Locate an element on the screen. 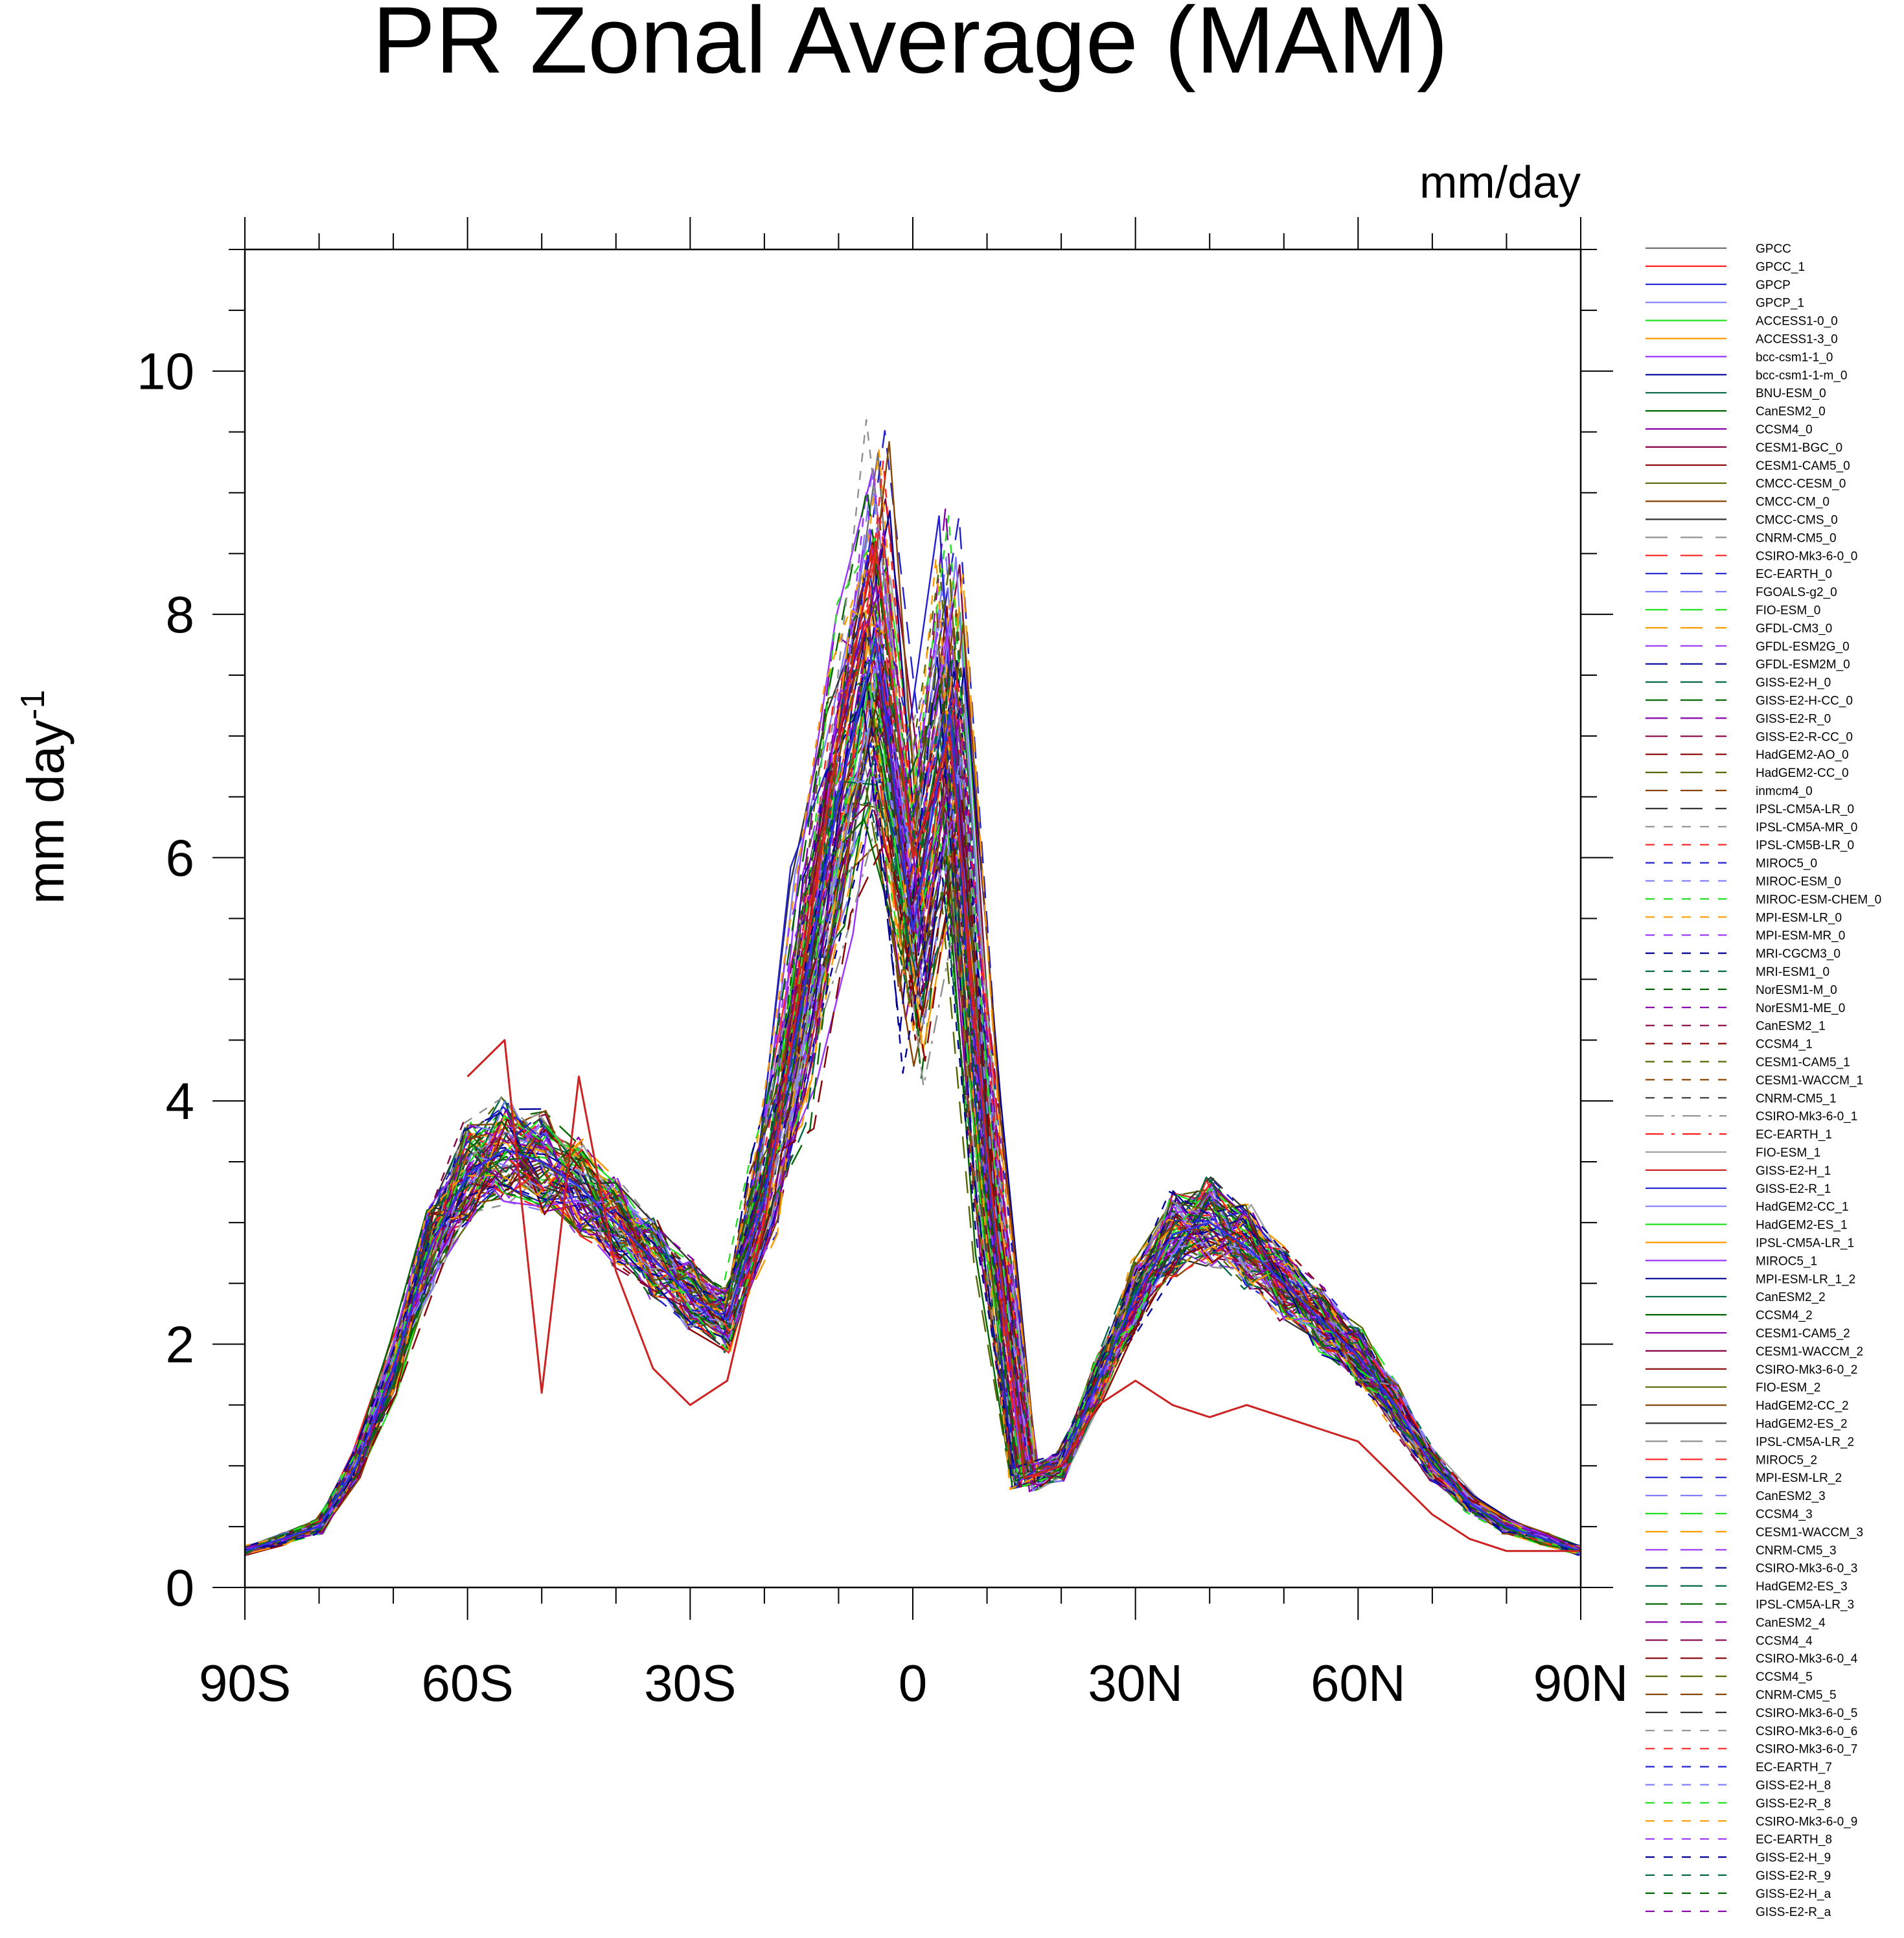 The height and width of the screenshot is (1938, 1904). legend-label: CSIRO-Mk3-6-0_0 is located at coordinates (1807, 556).